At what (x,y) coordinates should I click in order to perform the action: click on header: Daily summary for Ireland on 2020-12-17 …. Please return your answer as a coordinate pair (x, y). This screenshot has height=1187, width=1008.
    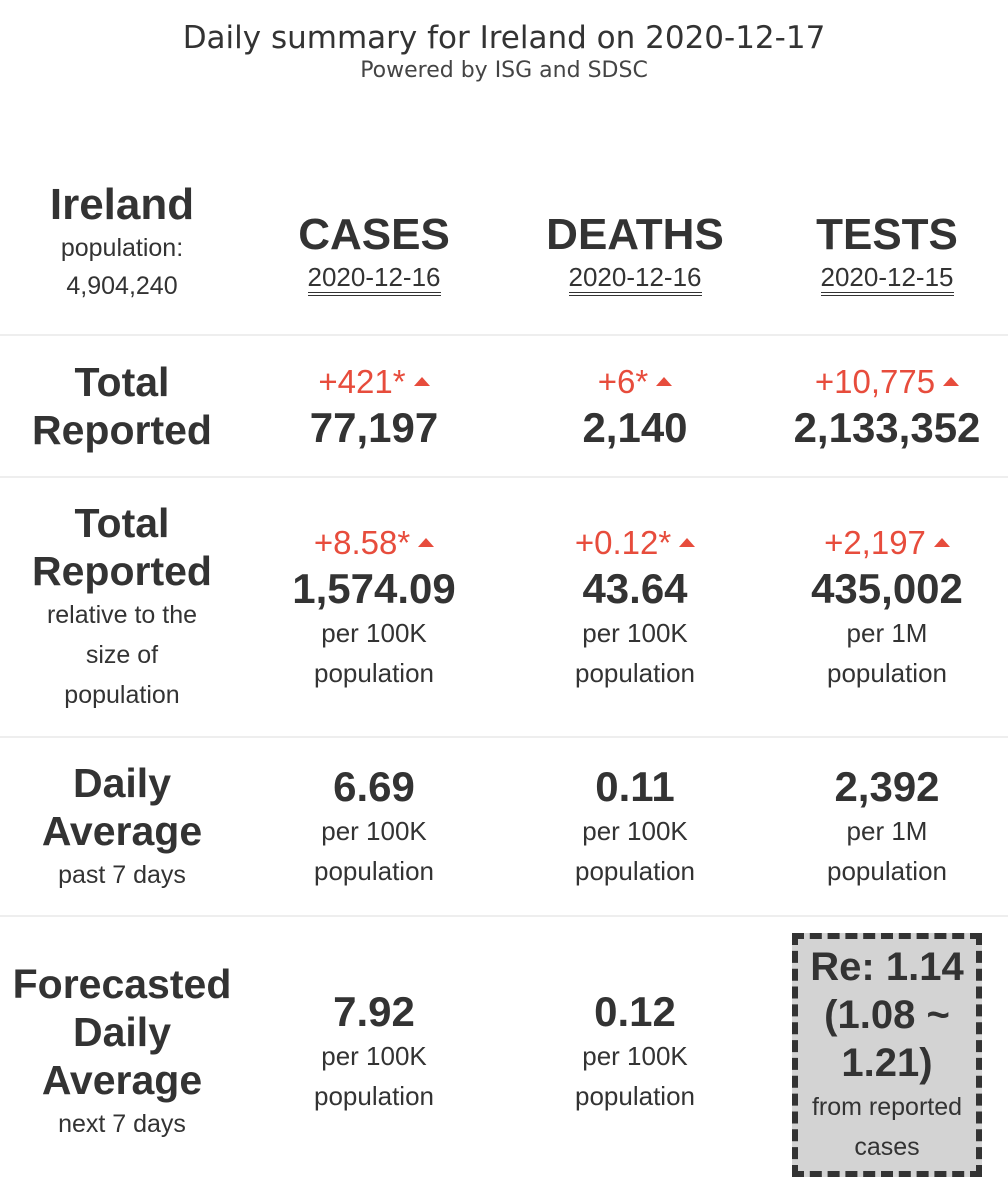
    Looking at the image, I should click on (504, 51).